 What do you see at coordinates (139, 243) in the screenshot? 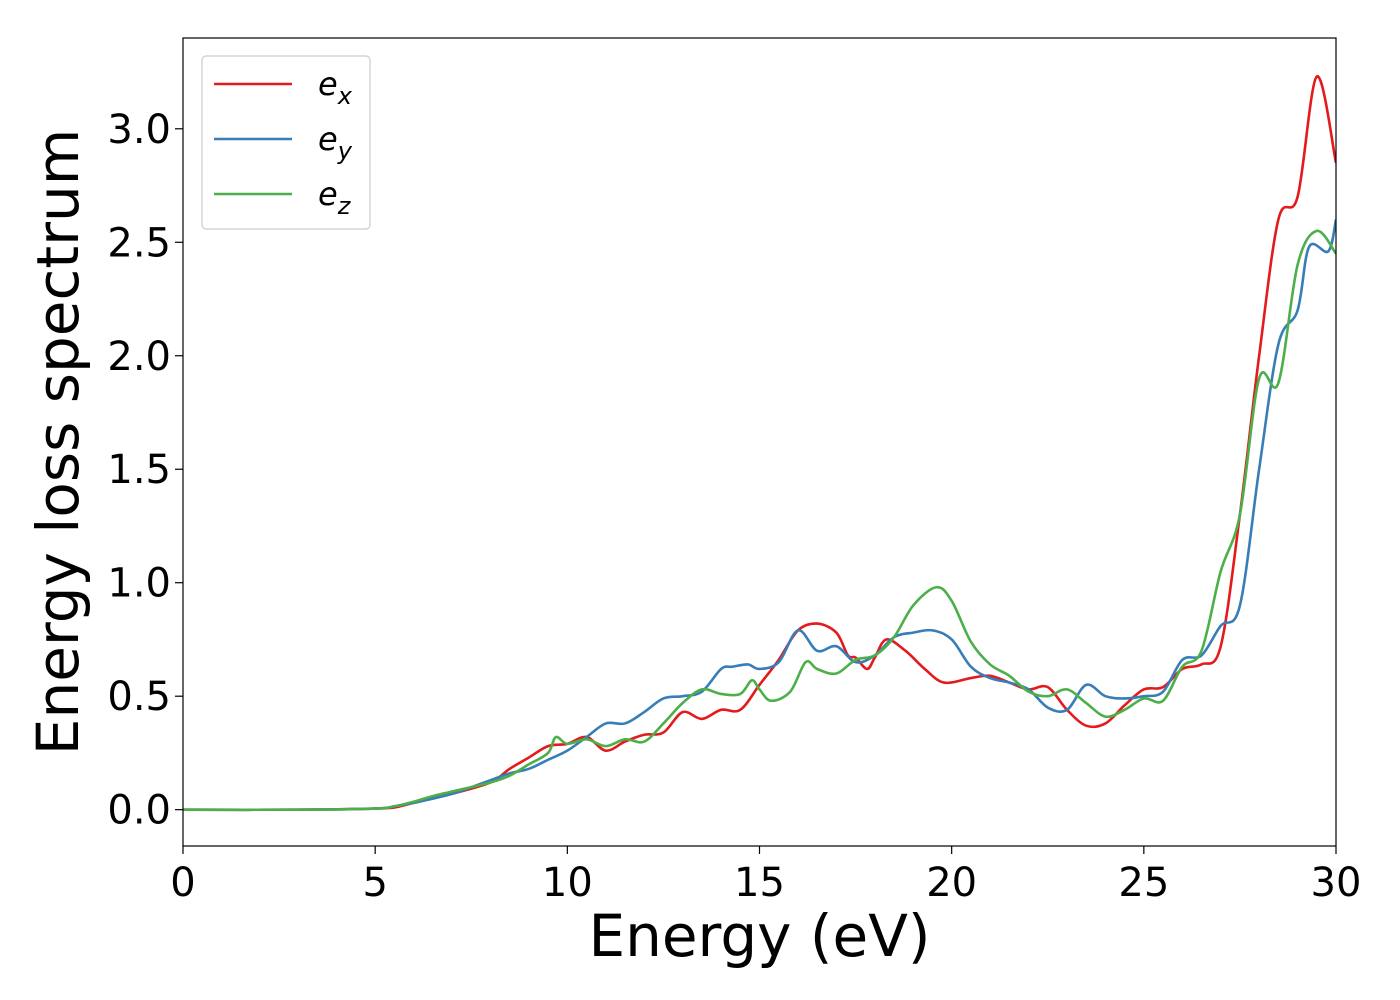
I see `y-tick-label: 2.5` at bounding box center [139, 243].